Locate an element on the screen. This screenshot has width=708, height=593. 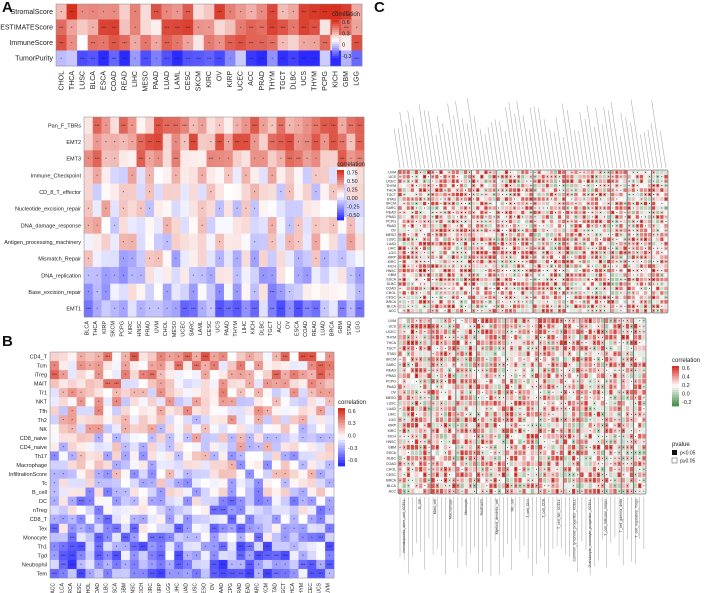
column-label: THYM is located at coordinates (272, 81).